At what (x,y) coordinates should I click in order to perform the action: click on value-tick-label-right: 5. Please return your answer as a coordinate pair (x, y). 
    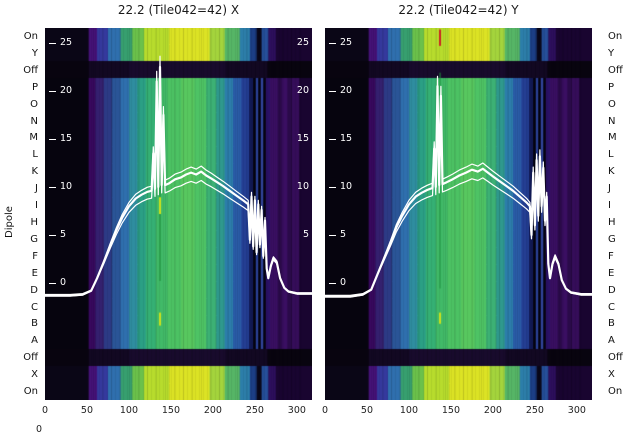
    Looking at the image, I should click on (305, 234).